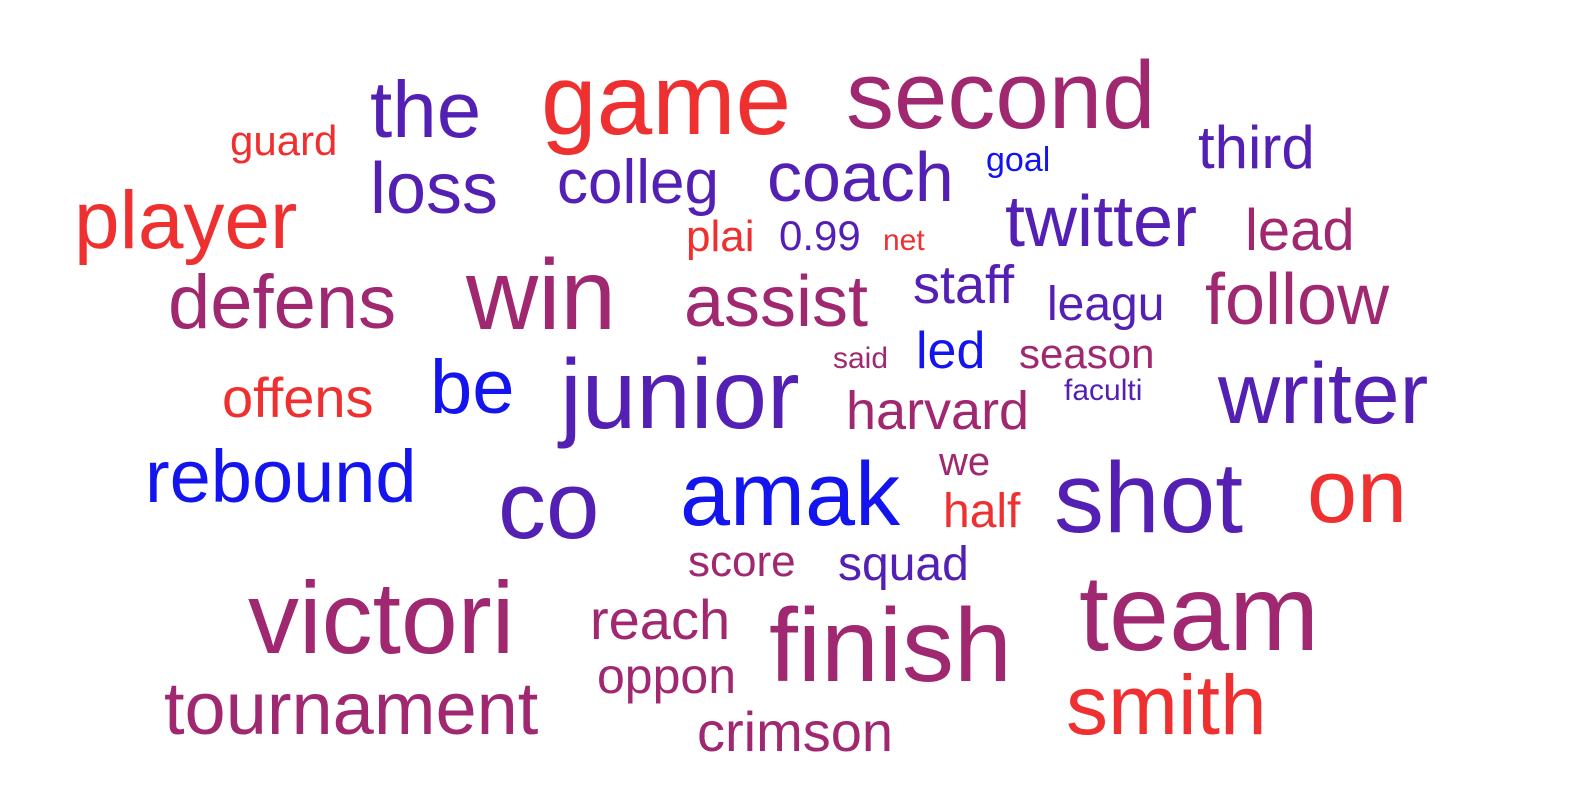  Describe the element at coordinates (186, 220) in the screenshot. I see `word-player: player` at that location.